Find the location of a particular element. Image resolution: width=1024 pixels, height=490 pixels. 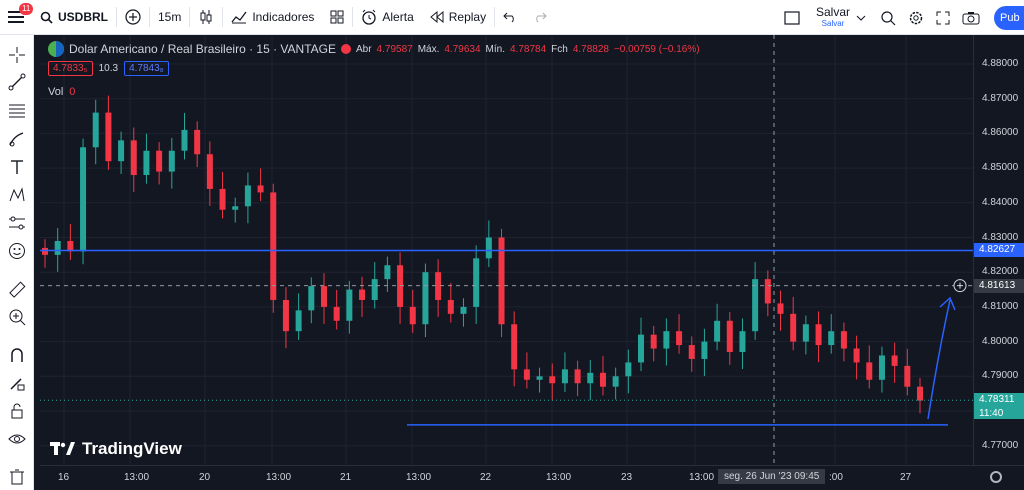

arrow-head is located at coordinates (947, 303).